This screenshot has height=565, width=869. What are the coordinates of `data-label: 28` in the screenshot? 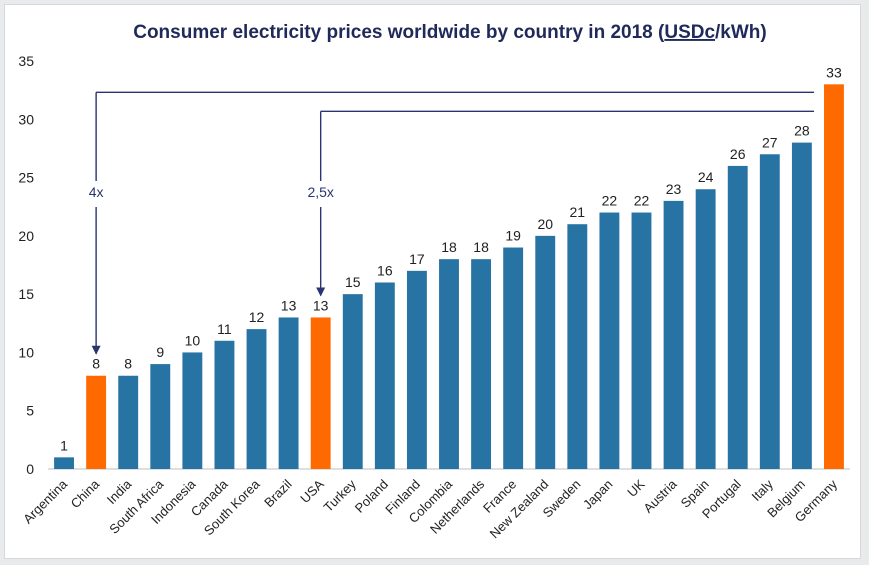 It's located at (802, 131).